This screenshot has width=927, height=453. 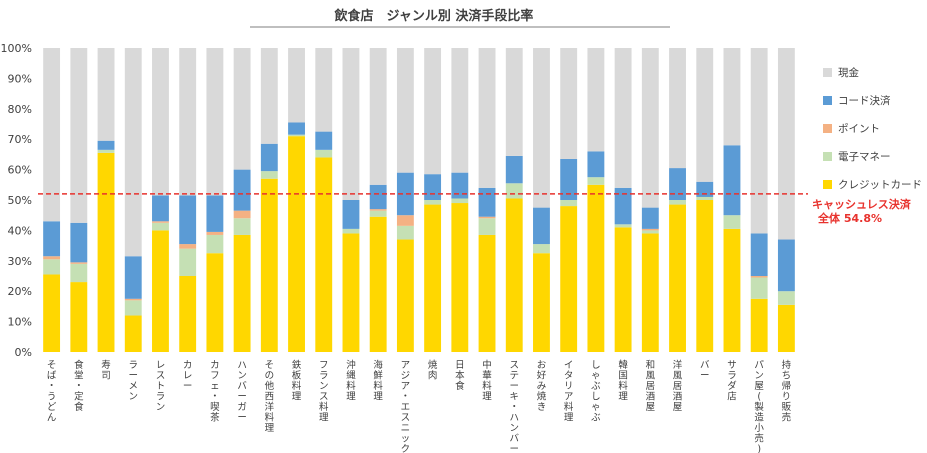 I want to click on category-label: お好み焼き, so click(x=542, y=386).